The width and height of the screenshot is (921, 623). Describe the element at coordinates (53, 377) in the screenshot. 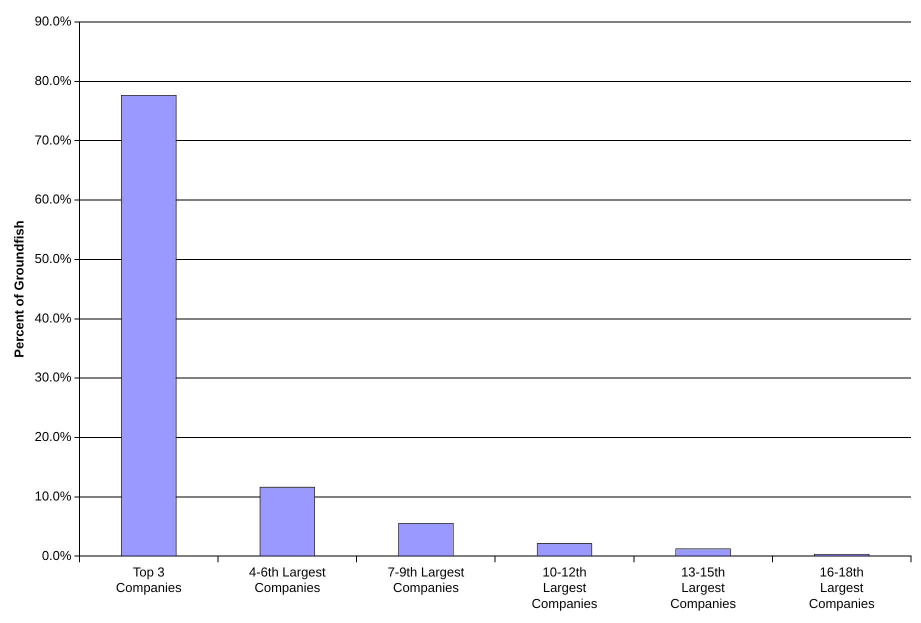

I see `y-tick-label: 30.0%` at that location.